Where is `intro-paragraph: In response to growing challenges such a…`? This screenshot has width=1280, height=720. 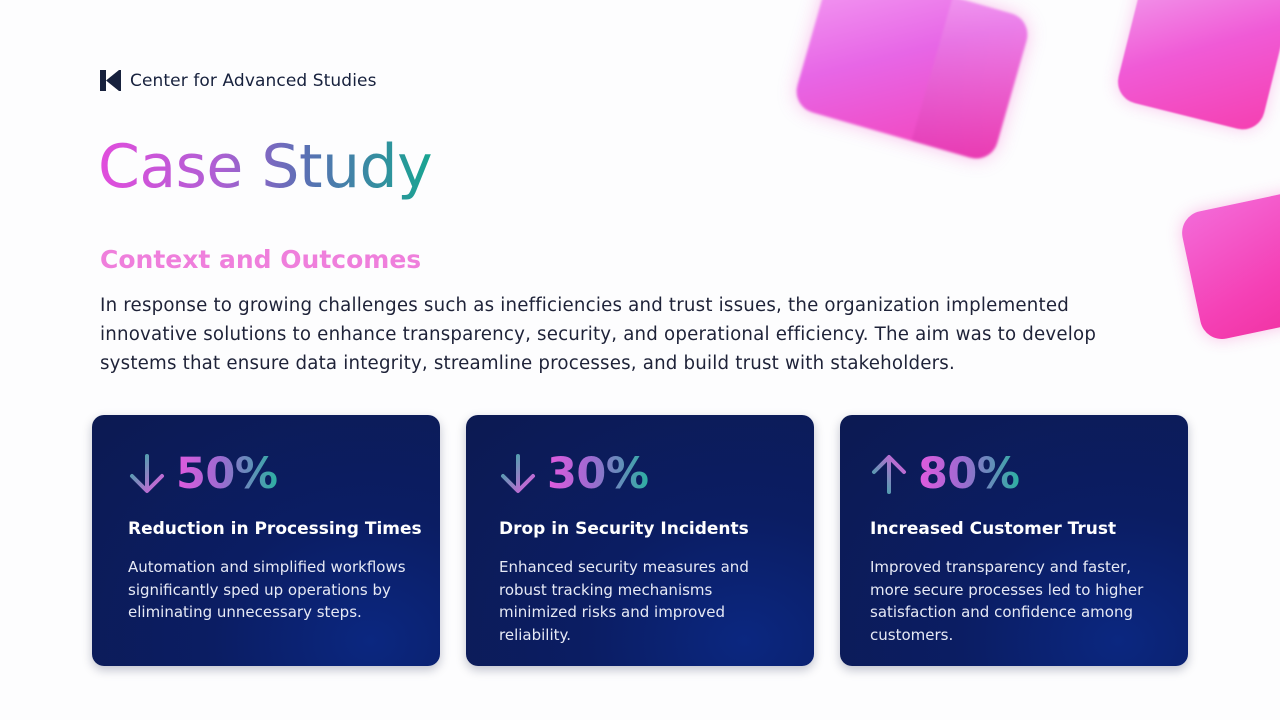
intro-paragraph: In response to growing challenges such a… is located at coordinates (598, 334).